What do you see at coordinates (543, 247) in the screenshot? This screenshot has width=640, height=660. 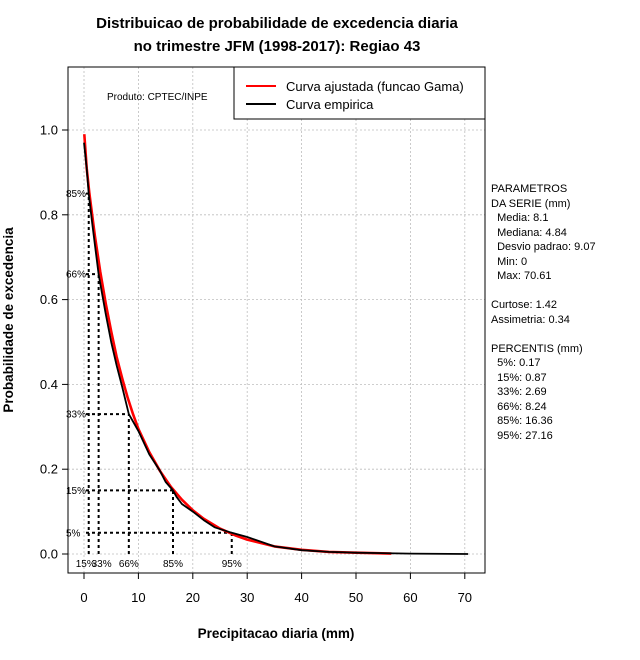 I see `side-panel-line: Desvio padrao: 9.07` at bounding box center [543, 247].